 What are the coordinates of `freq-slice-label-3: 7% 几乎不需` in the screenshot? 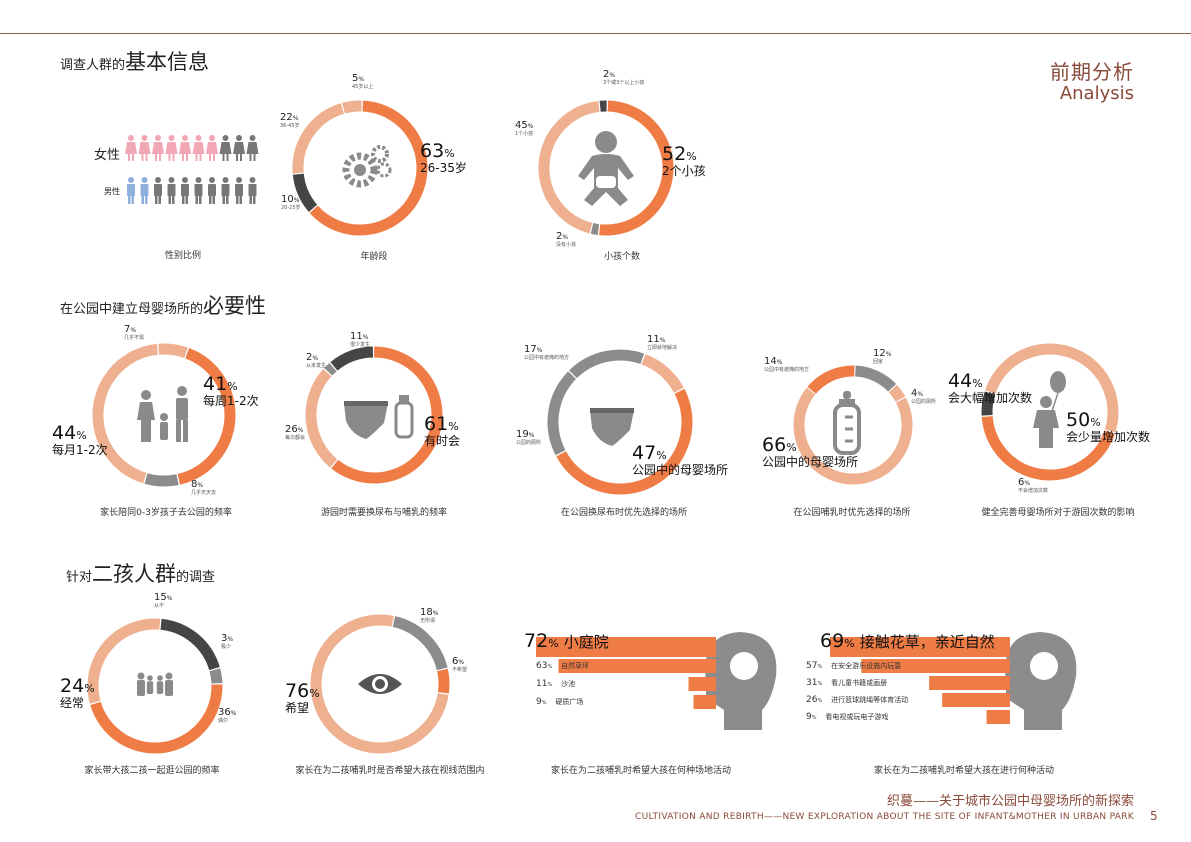 It's located at (134, 332).